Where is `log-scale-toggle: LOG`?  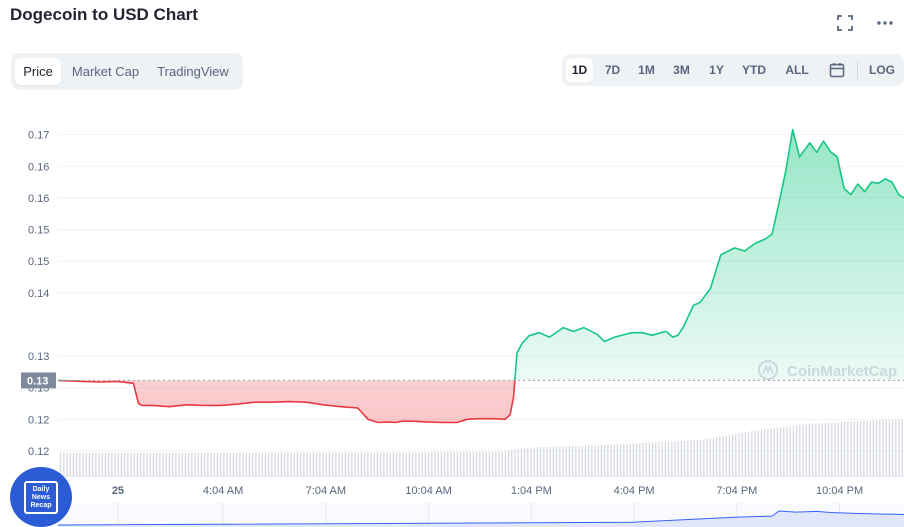 log-scale-toggle: LOG is located at coordinates (882, 70).